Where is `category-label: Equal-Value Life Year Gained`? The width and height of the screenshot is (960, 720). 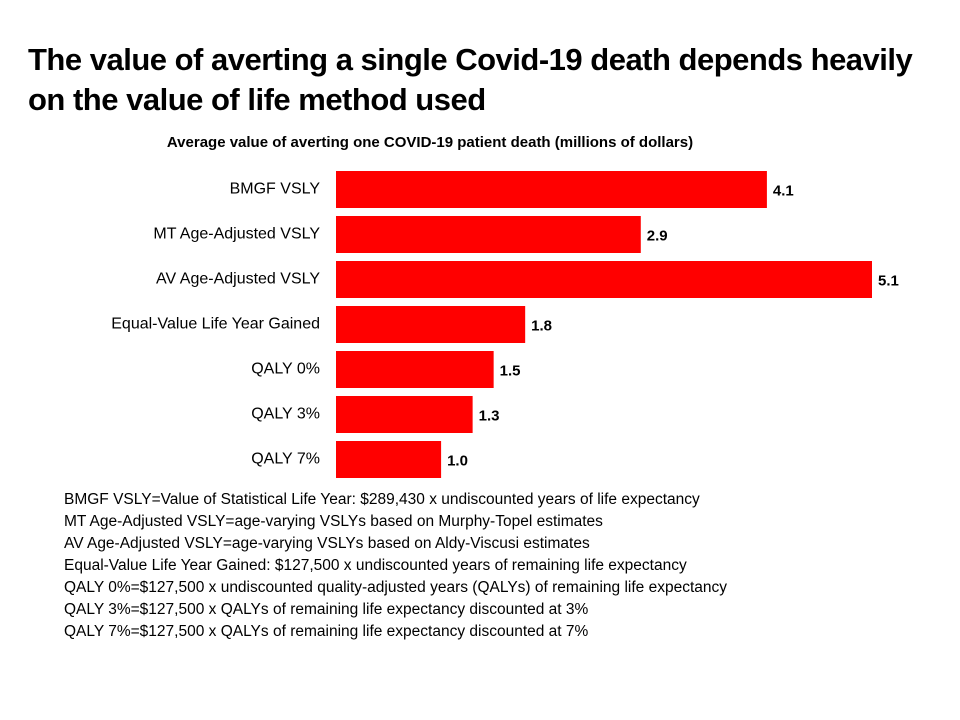 category-label: Equal-Value Life Year Gained is located at coordinates (215, 324).